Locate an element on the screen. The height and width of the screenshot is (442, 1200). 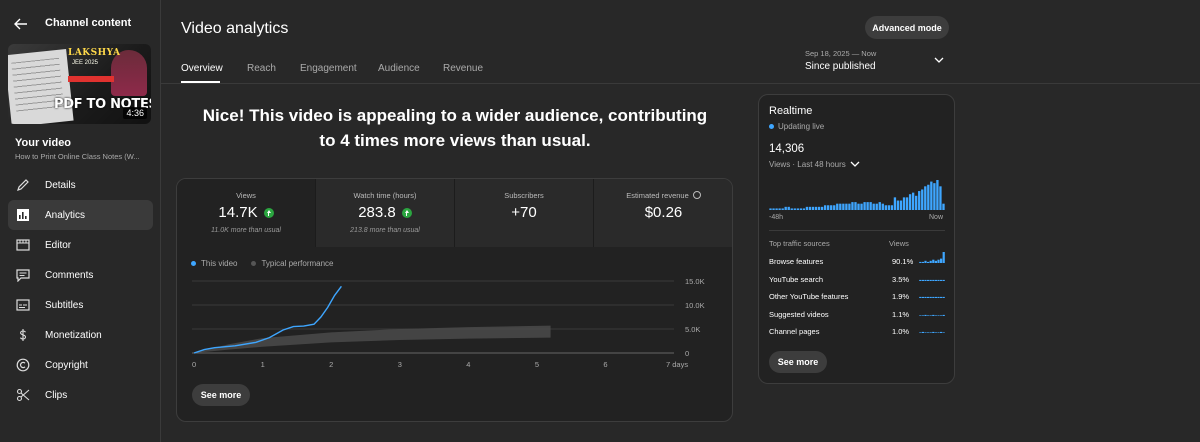
advanced-mode-button: Advanced mode is located at coordinates (907, 27).